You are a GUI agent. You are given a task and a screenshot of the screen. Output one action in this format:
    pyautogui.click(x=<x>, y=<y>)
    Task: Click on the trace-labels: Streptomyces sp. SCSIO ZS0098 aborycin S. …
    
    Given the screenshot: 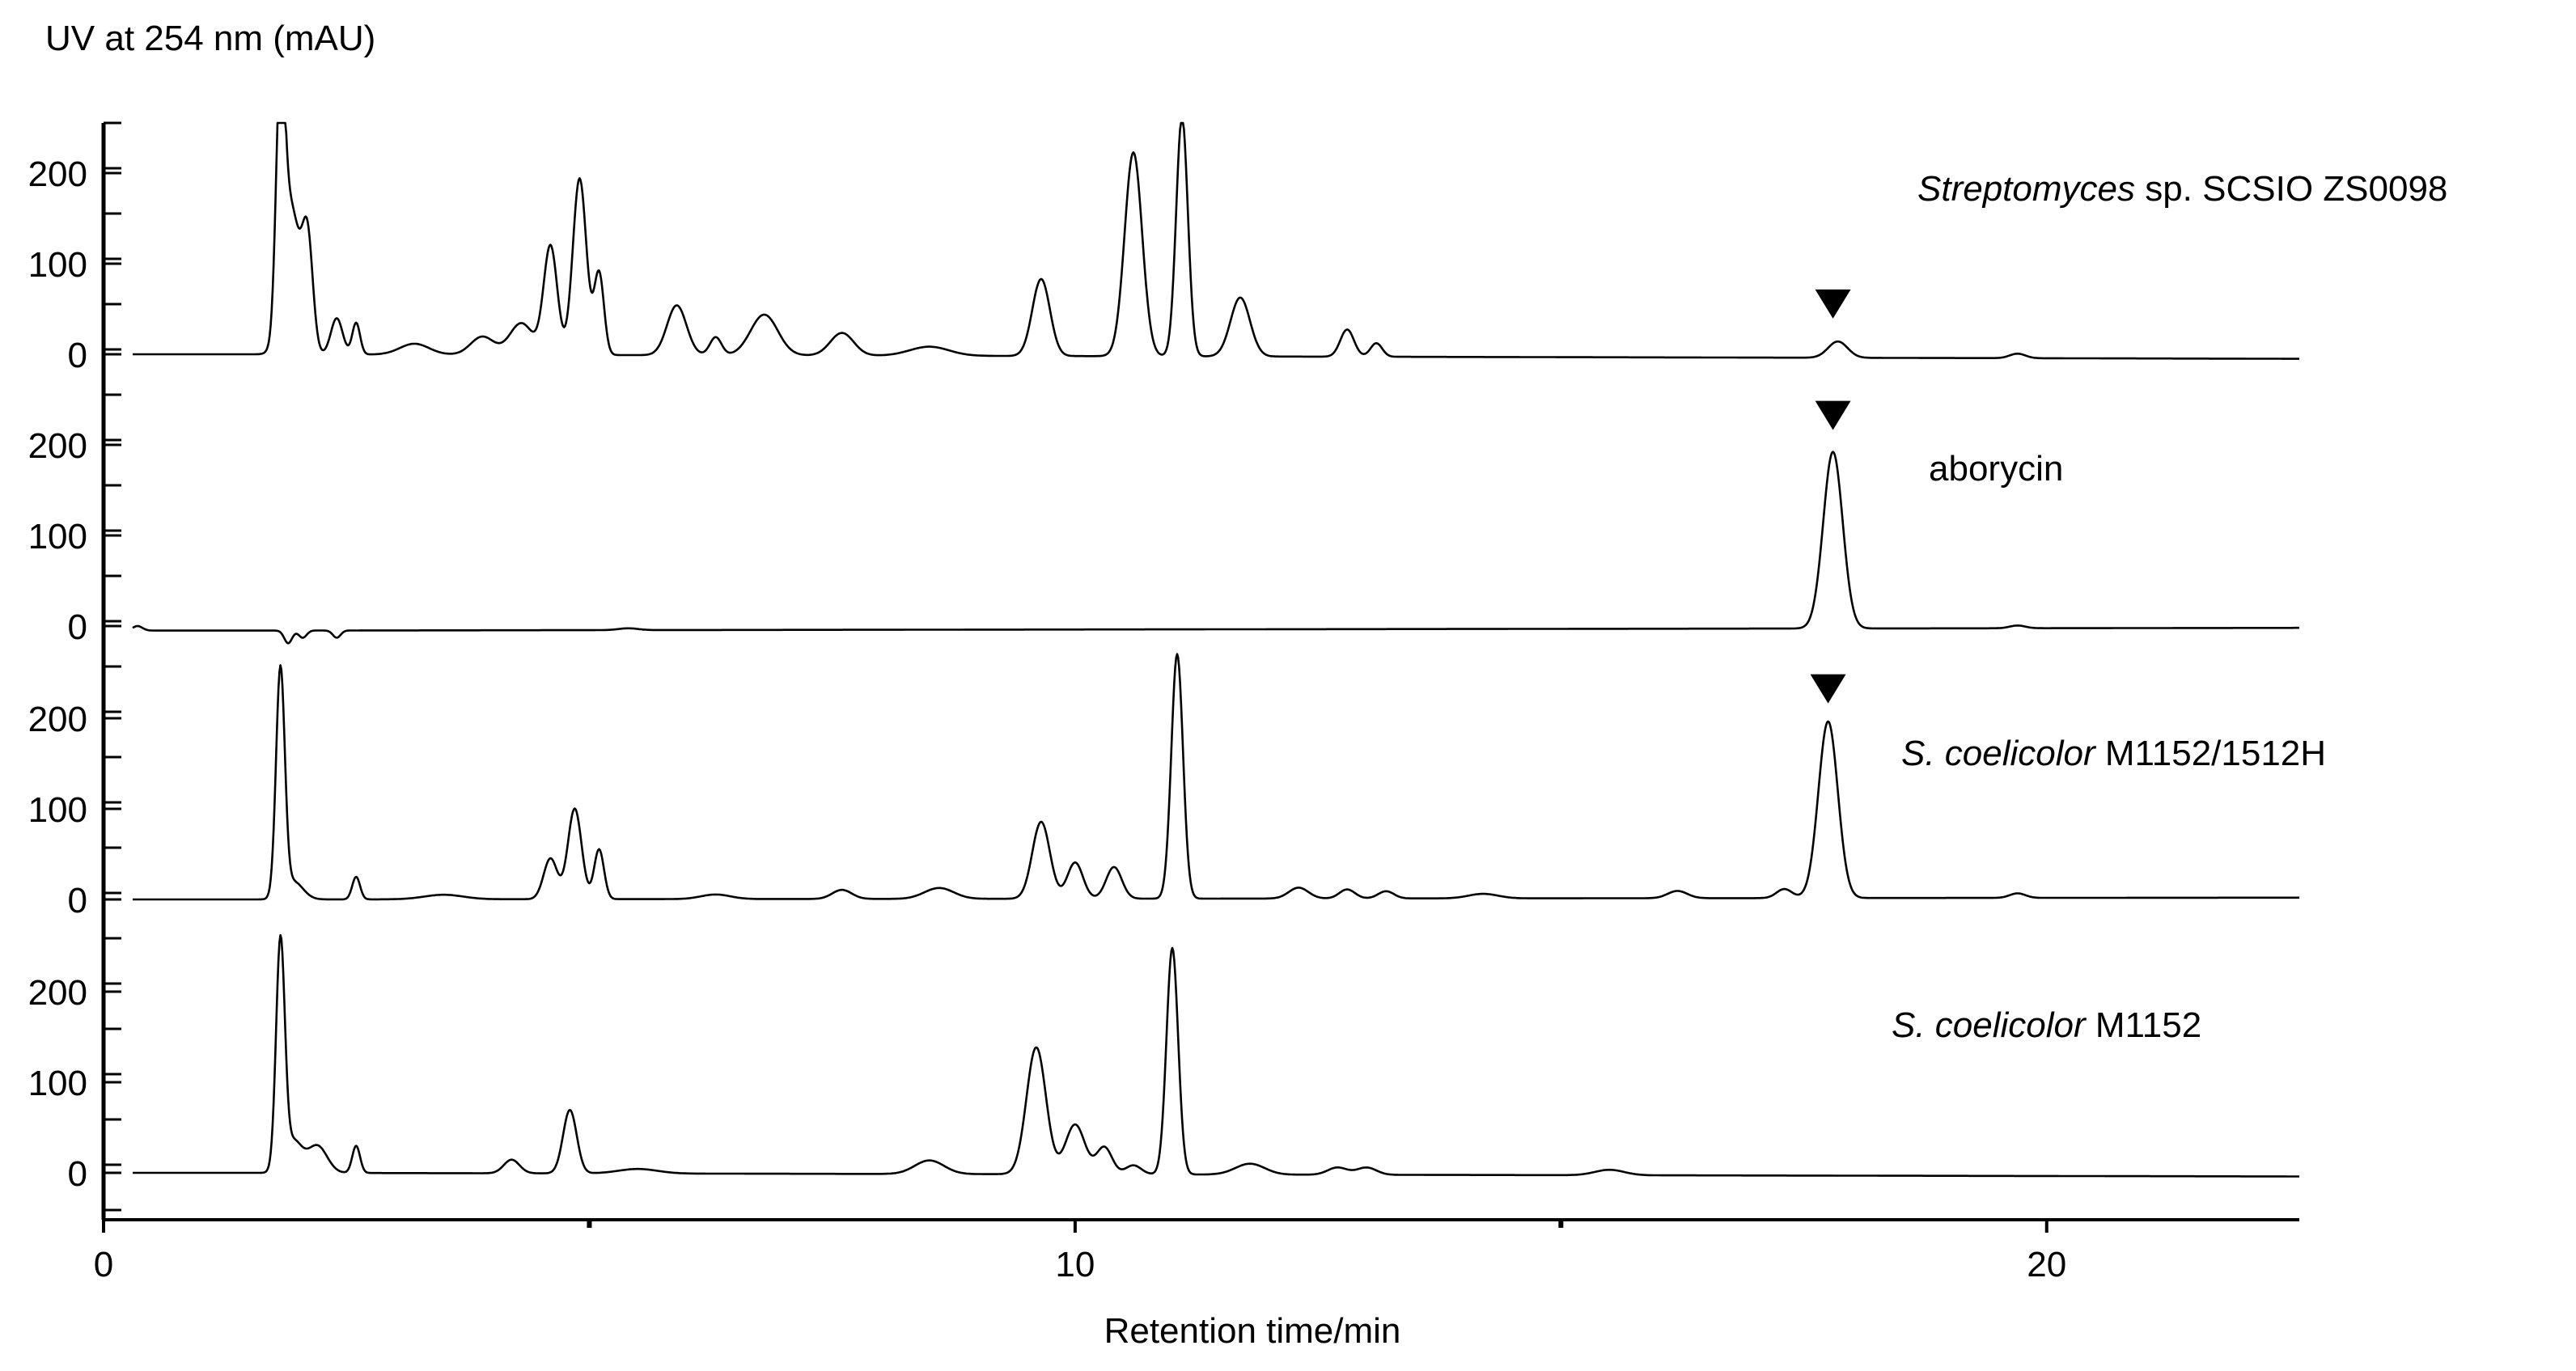 What is the action you would take?
    pyautogui.click(x=2169, y=607)
    